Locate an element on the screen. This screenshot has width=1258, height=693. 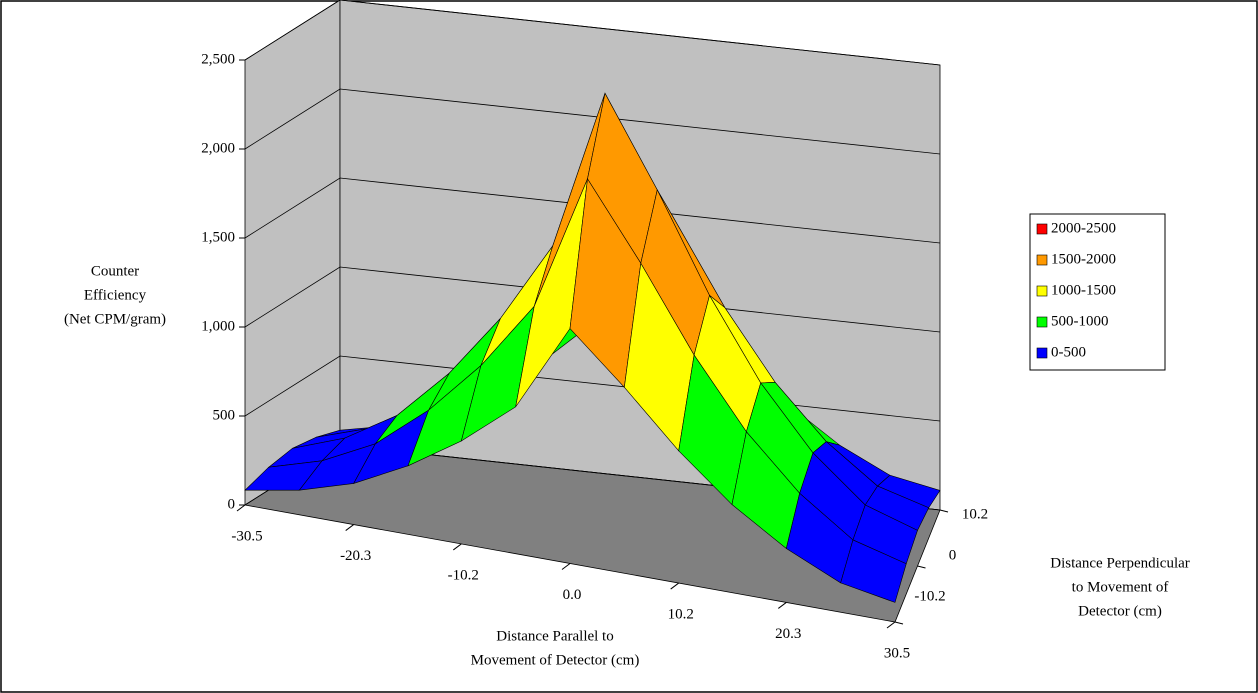
z-axis-label: Efficiency is located at coordinates (115, 295).